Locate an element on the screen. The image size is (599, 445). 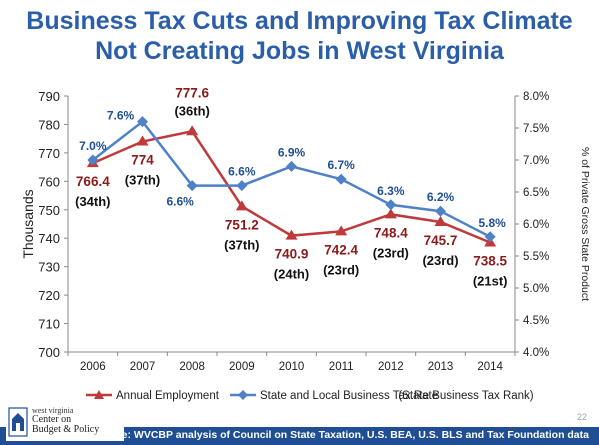
x-tick-label: 2007 is located at coordinates (143, 367).